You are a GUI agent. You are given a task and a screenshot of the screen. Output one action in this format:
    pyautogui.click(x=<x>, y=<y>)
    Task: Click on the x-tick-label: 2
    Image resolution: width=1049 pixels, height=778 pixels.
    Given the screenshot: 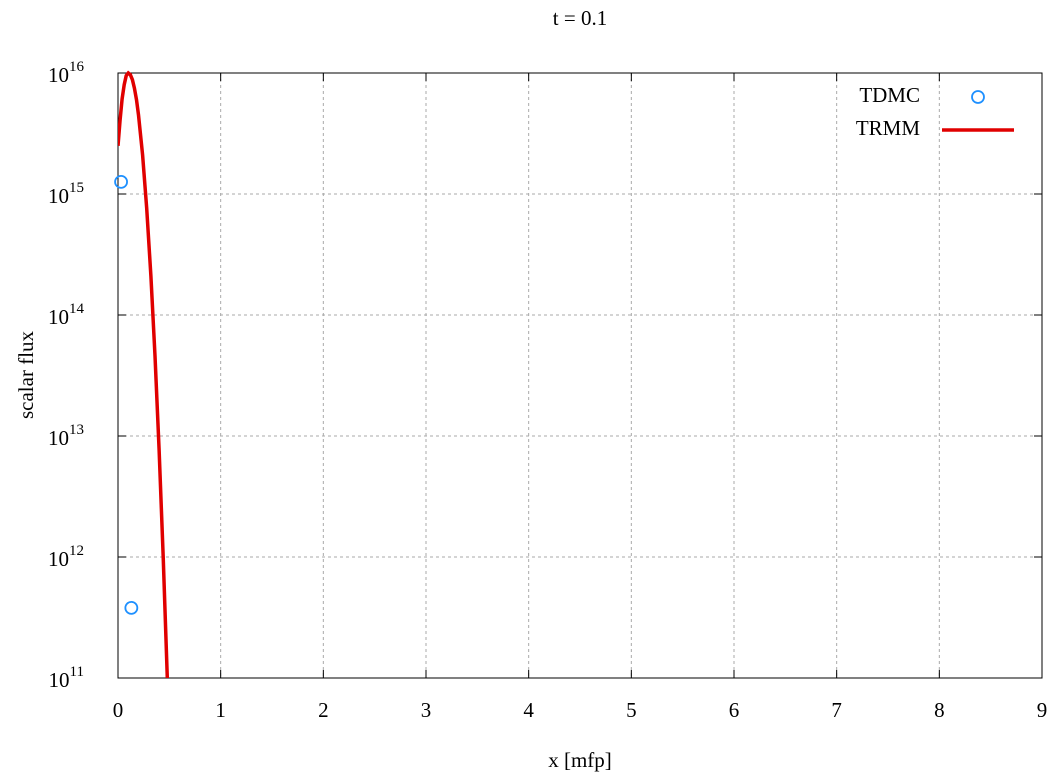 What is the action you would take?
    pyautogui.click(x=323, y=710)
    